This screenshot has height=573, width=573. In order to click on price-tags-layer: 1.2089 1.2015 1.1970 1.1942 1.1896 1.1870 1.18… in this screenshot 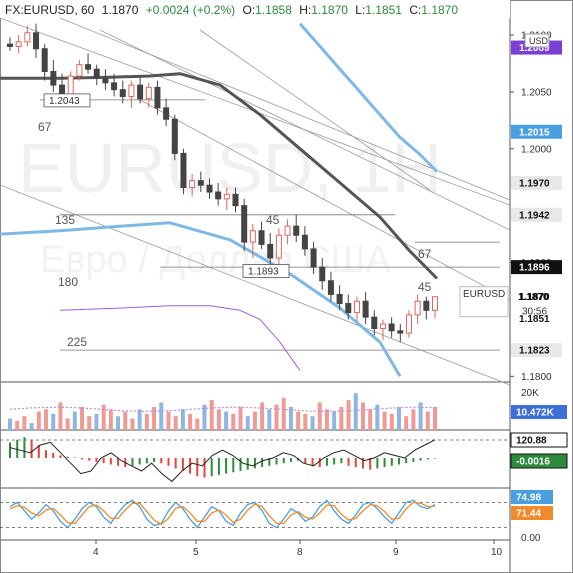, I will do `click(511, 199)`.